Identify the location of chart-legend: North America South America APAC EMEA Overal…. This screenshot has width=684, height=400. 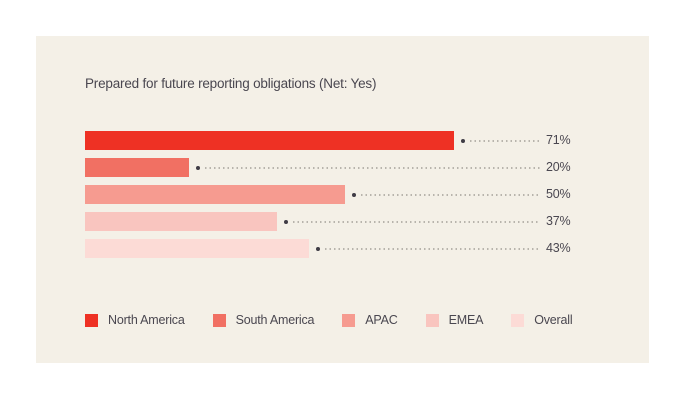
(329, 320).